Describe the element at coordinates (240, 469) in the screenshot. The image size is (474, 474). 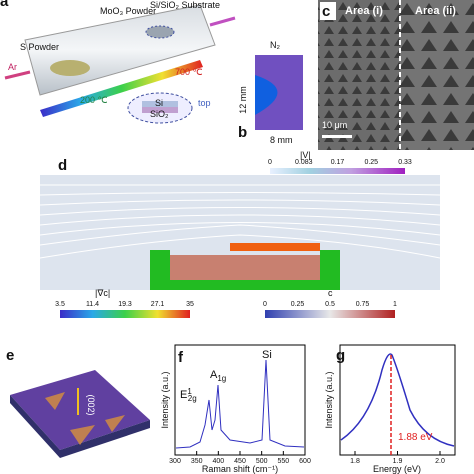
I see `axis-label: Raman shift (cm⁻¹)` at that location.